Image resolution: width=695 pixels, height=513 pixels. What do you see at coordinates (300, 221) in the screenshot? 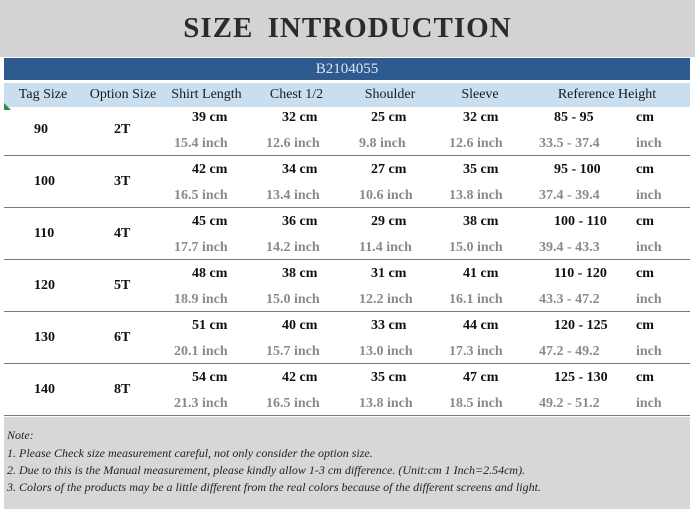
I see `cell-chest-cm: 36 cm` at bounding box center [300, 221].